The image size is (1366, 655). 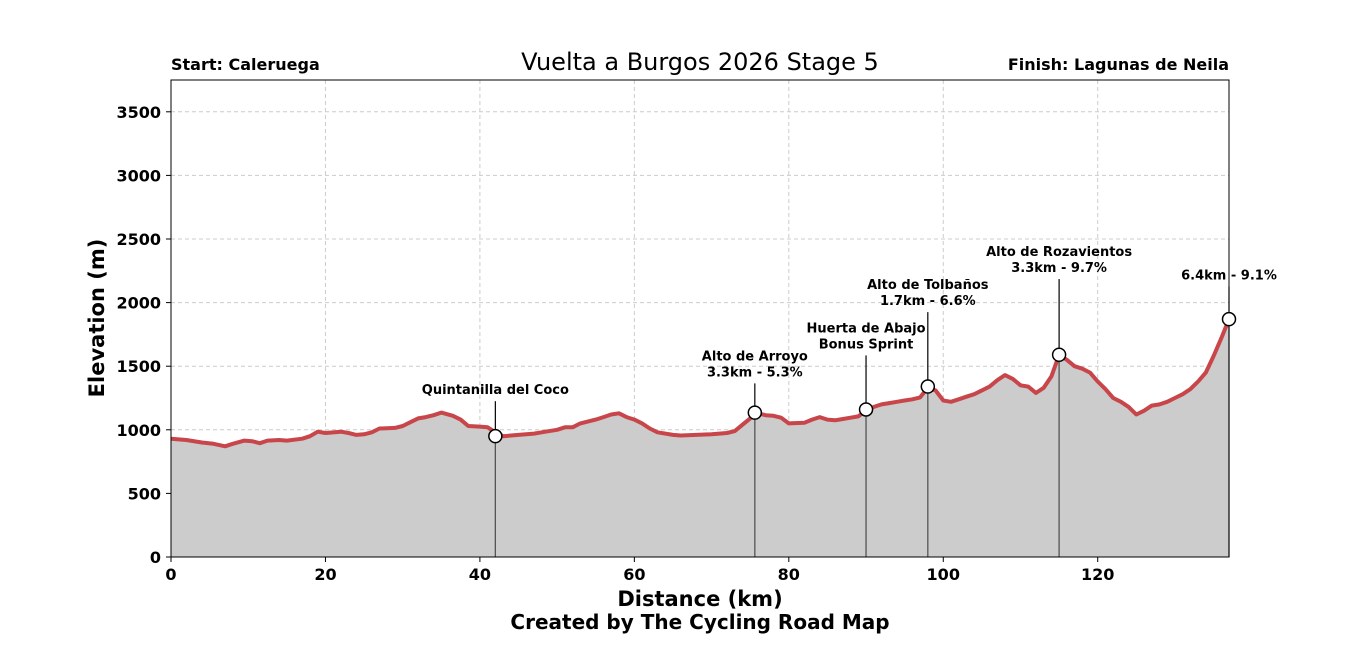 What do you see at coordinates (1059, 252) in the screenshot?
I see `marker-label: Alto de Rozavientos` at bounding box center [1059, 252].